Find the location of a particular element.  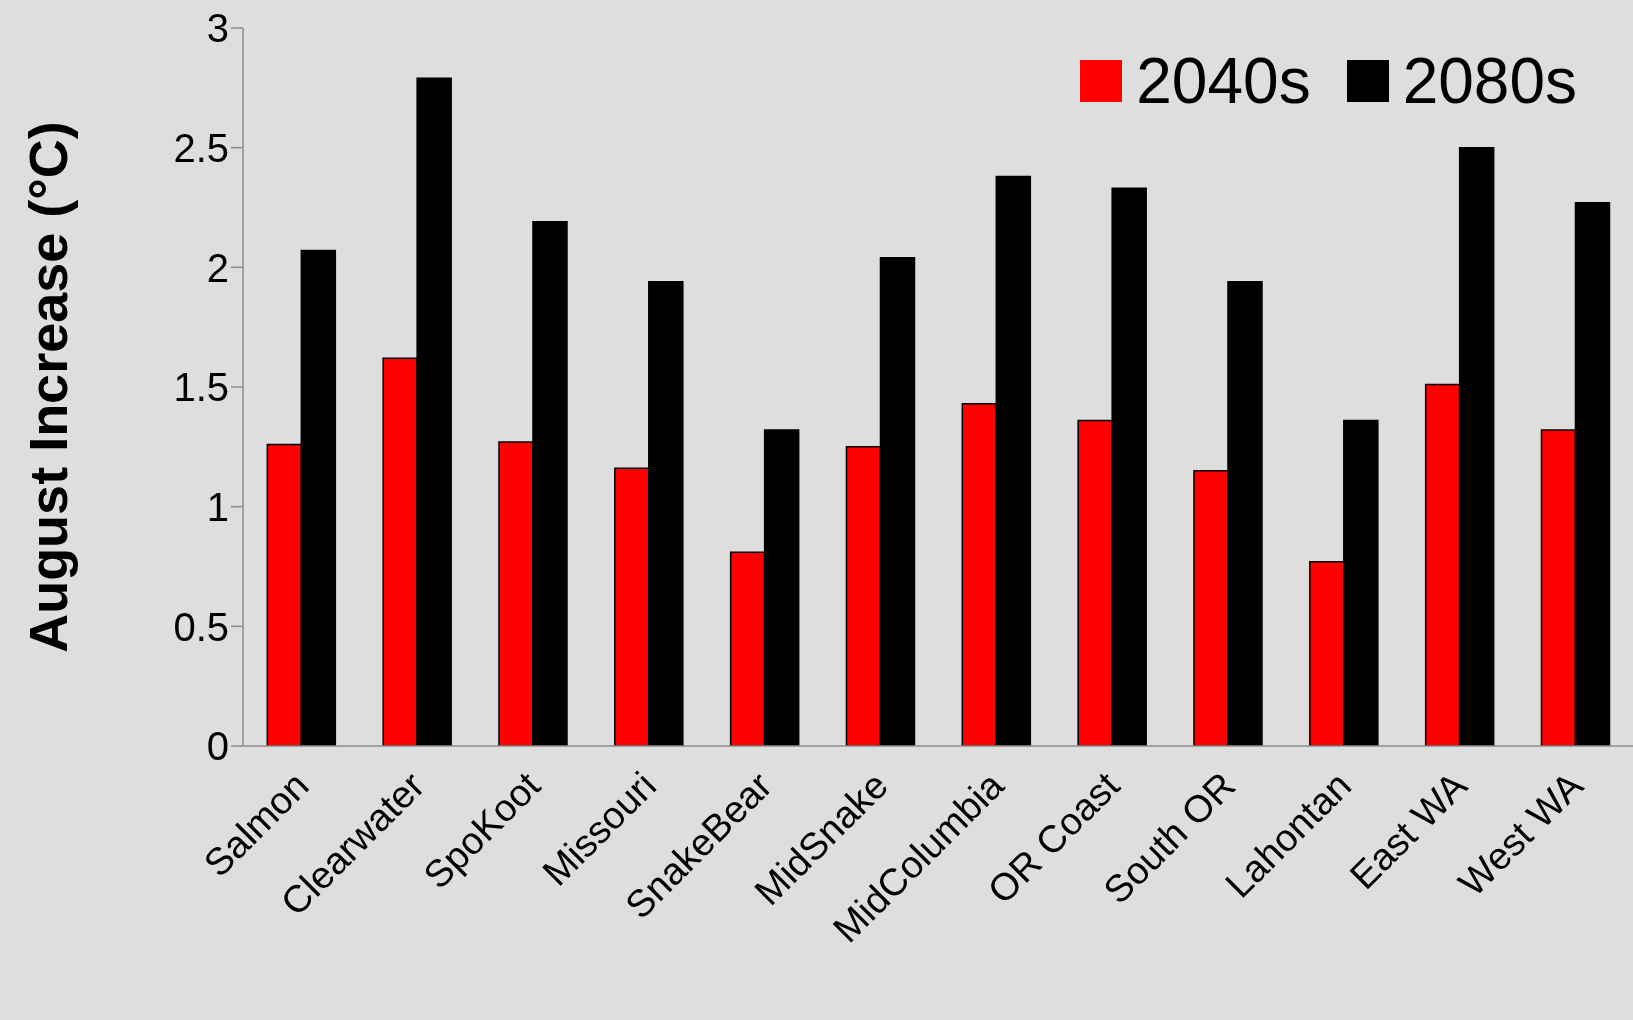

y-tick-label: 2 is located at coordinates (217, 267).